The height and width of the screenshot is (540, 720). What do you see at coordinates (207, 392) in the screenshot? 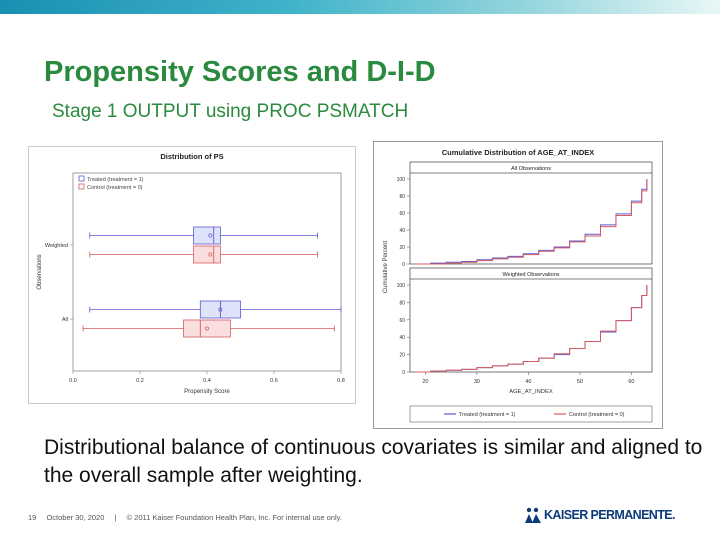
I see `ps-x-axis-label: Propensity Score` at bounding box center [207, 392].